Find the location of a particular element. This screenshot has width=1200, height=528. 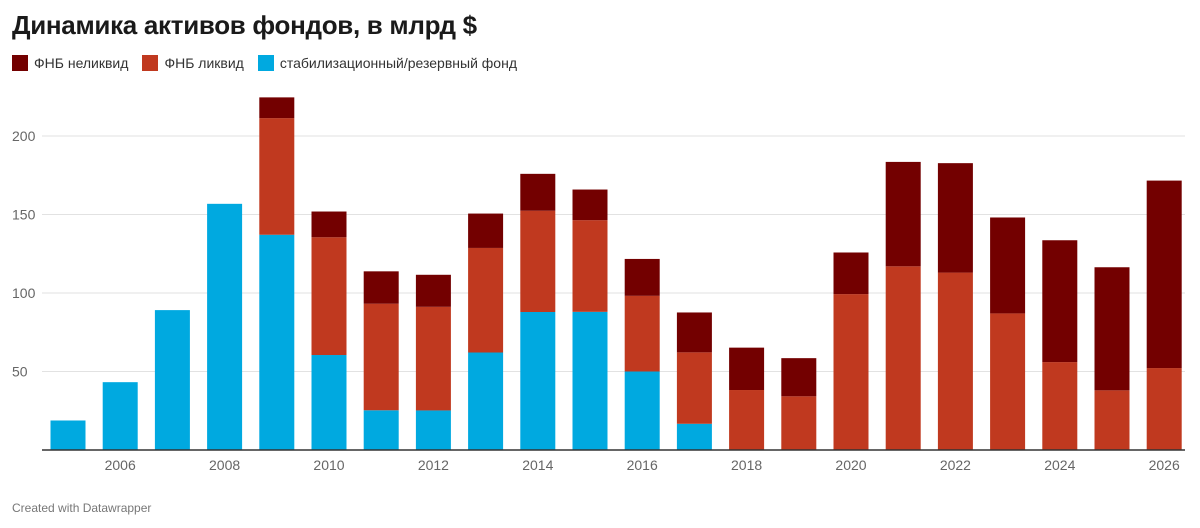

bar-fnb-liquid-2017 is located at coordinates (694, 388).